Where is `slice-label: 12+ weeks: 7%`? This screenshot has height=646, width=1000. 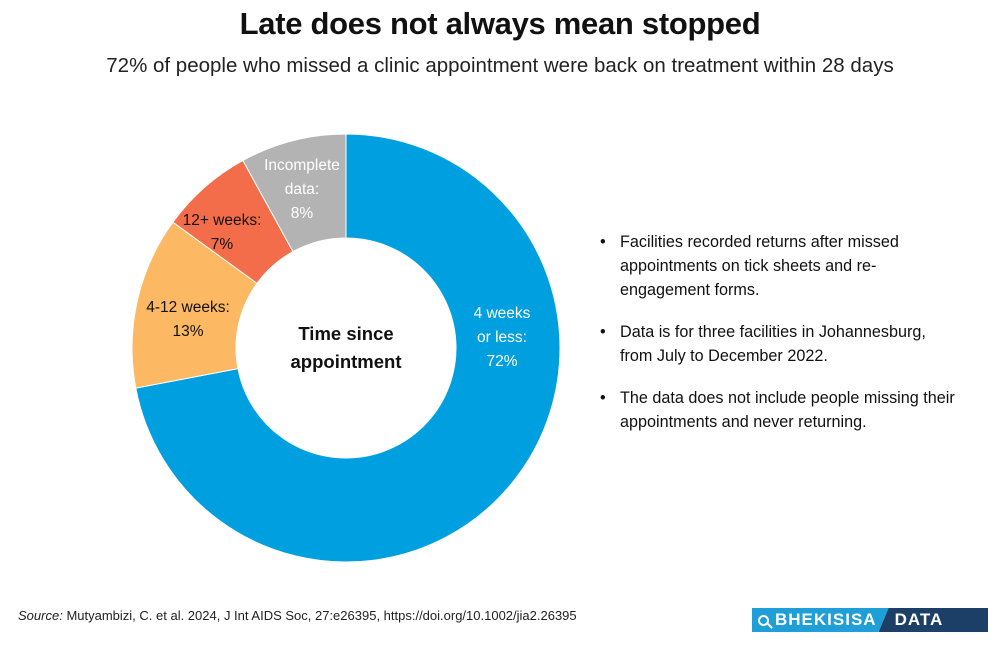
slice-label: 12+ weeks: 7% is located at coordinates (222, 232).